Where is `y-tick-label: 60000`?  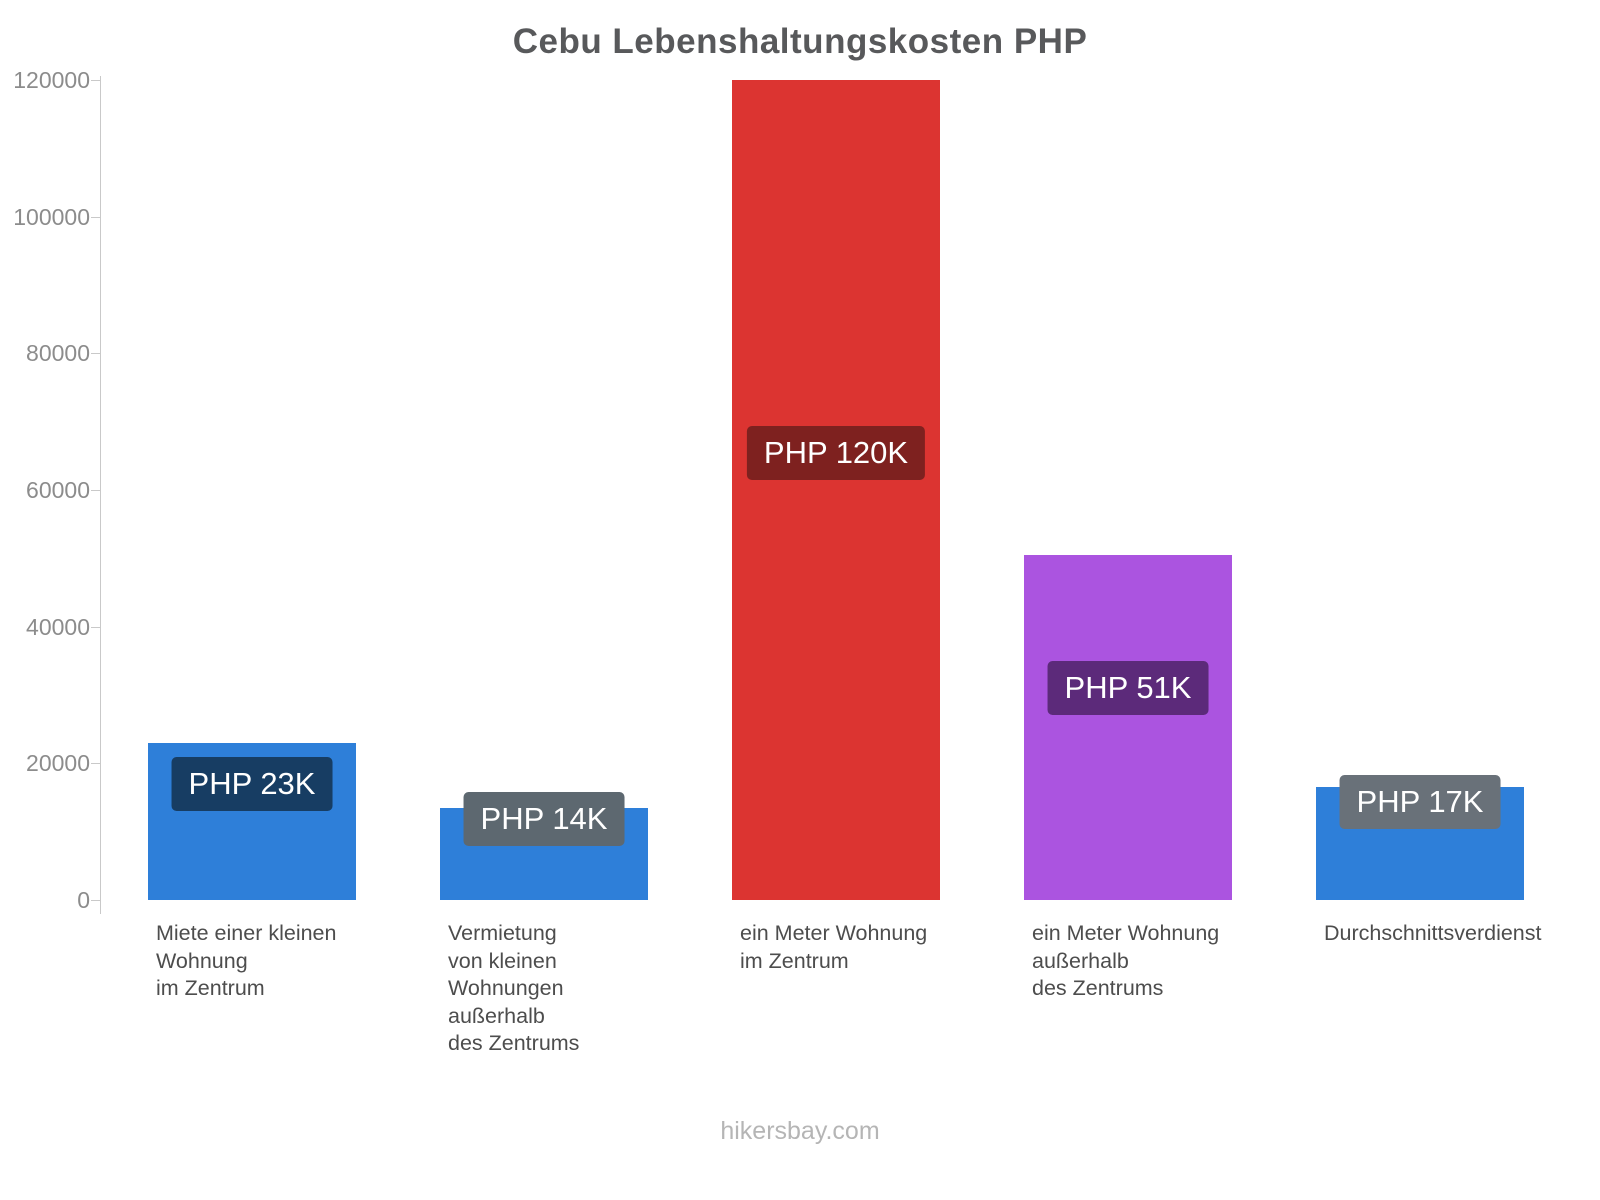 y-tick-label: 60000 is located at coordinates (58, 490).